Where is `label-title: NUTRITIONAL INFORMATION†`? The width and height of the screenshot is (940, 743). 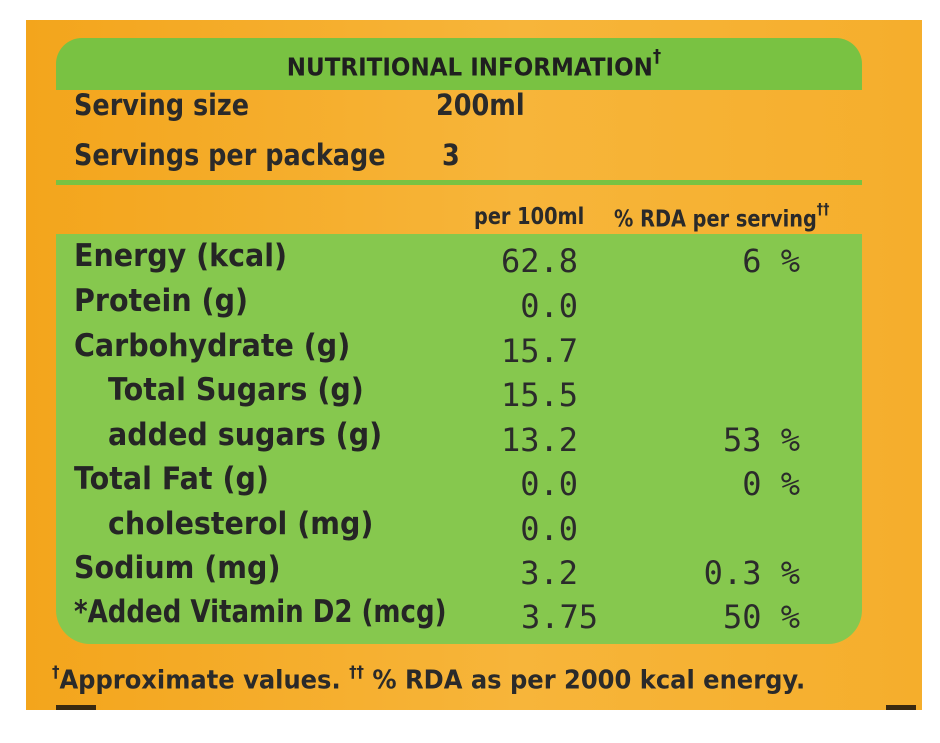
label-title: NUTRITIONAL INFORMATION† is located at coordinates (474, 64).